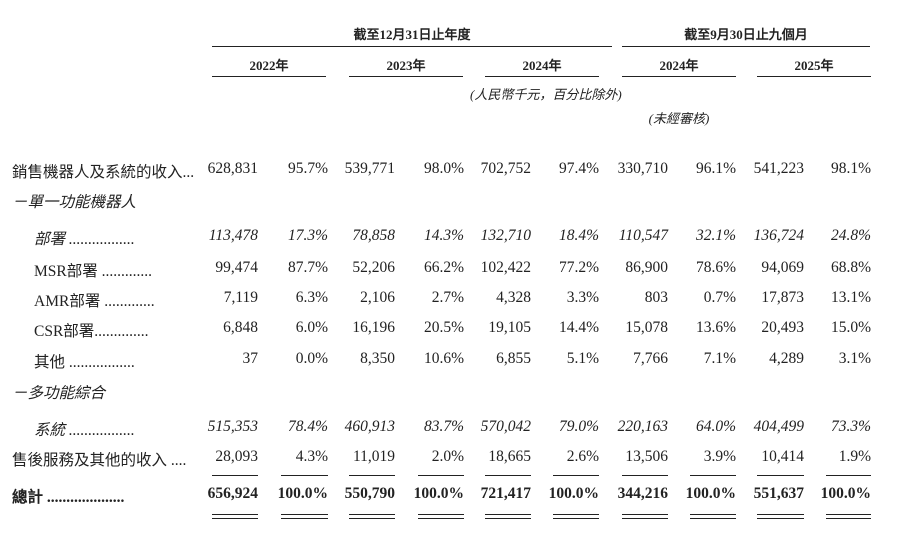  What do you see at coordinates (715, 426) in the screenshot?
I see `percent-cell: 64.0%` at bounding box center [715, 426].